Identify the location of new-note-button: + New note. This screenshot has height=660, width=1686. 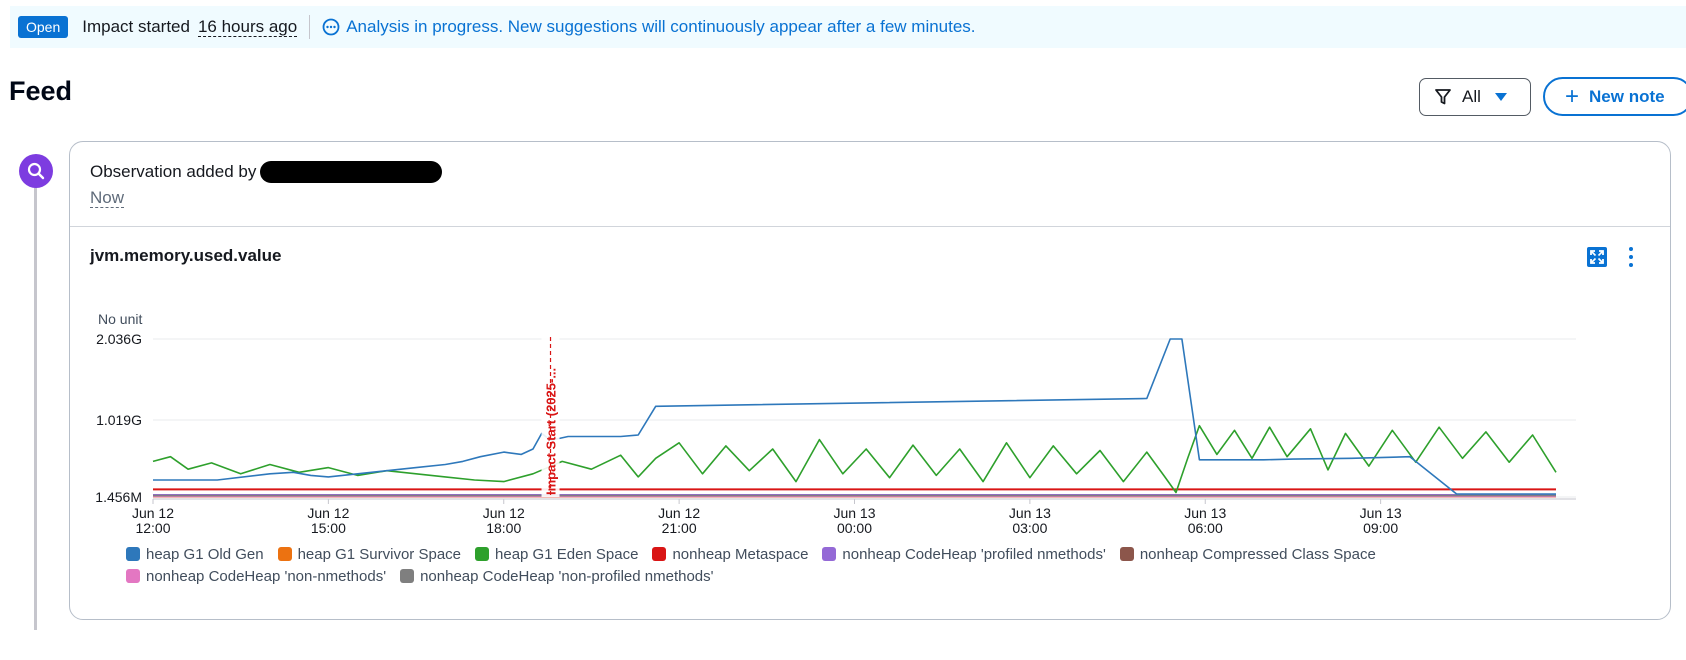
(1614, 96).